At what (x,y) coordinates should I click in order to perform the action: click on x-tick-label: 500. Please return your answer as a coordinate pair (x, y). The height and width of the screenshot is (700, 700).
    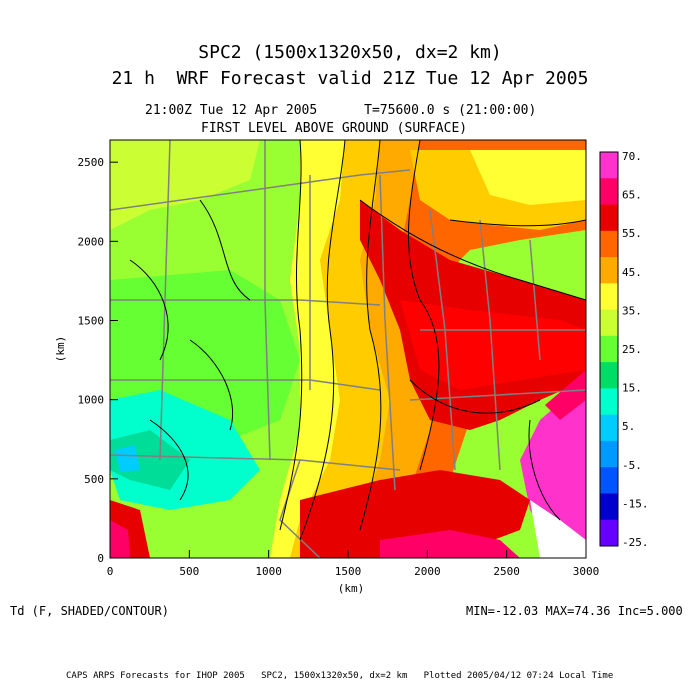
    Looking at the image, I should click on (189, 571).